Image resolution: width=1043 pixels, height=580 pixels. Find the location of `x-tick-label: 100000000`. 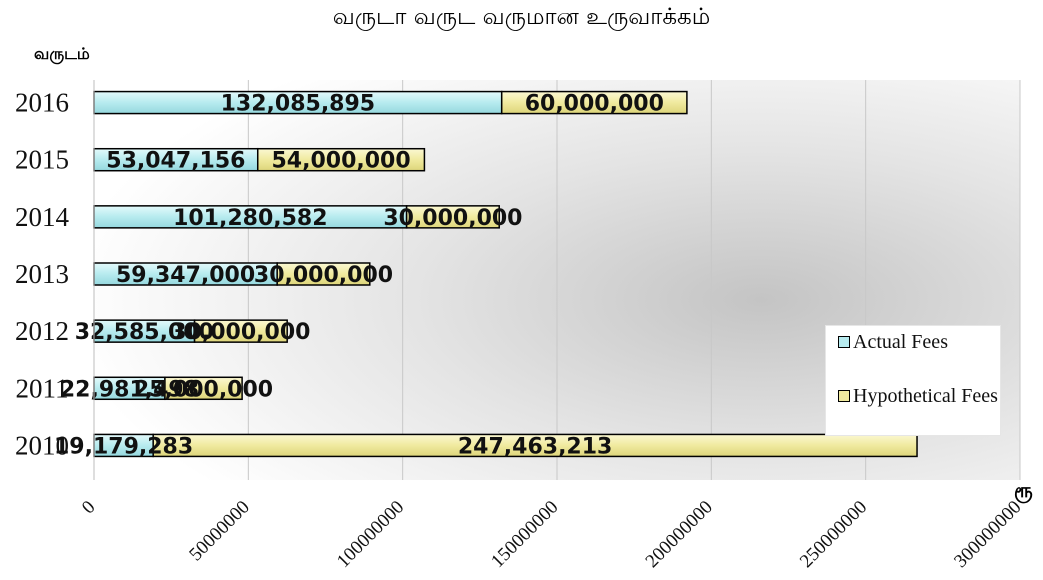

x-tick-label: 100000000 is located at coordinates (370, 534).